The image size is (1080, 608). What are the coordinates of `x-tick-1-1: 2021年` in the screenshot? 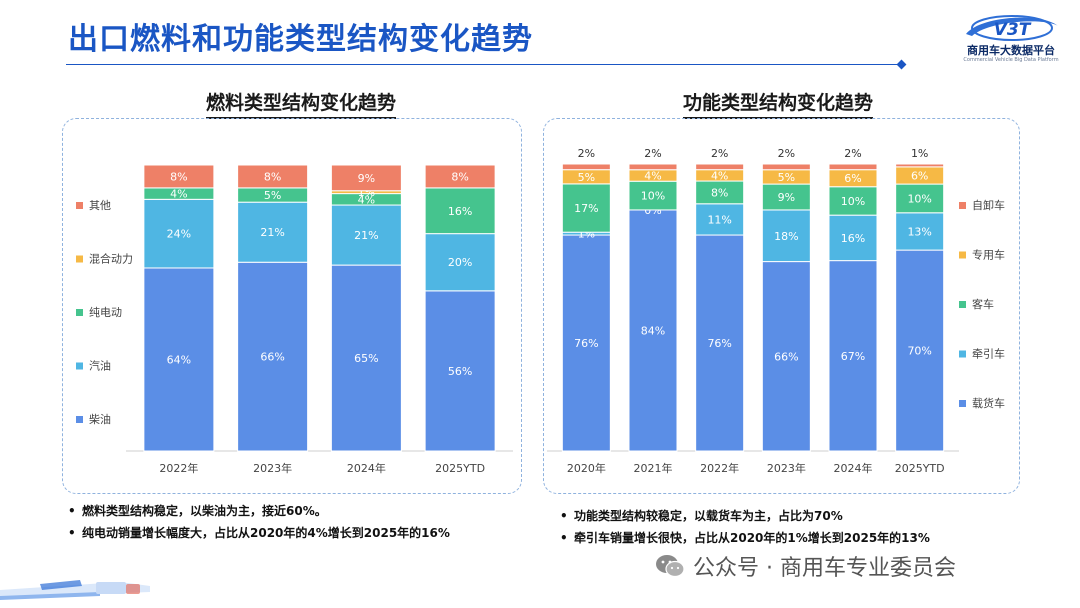 It's located at (653, 468).